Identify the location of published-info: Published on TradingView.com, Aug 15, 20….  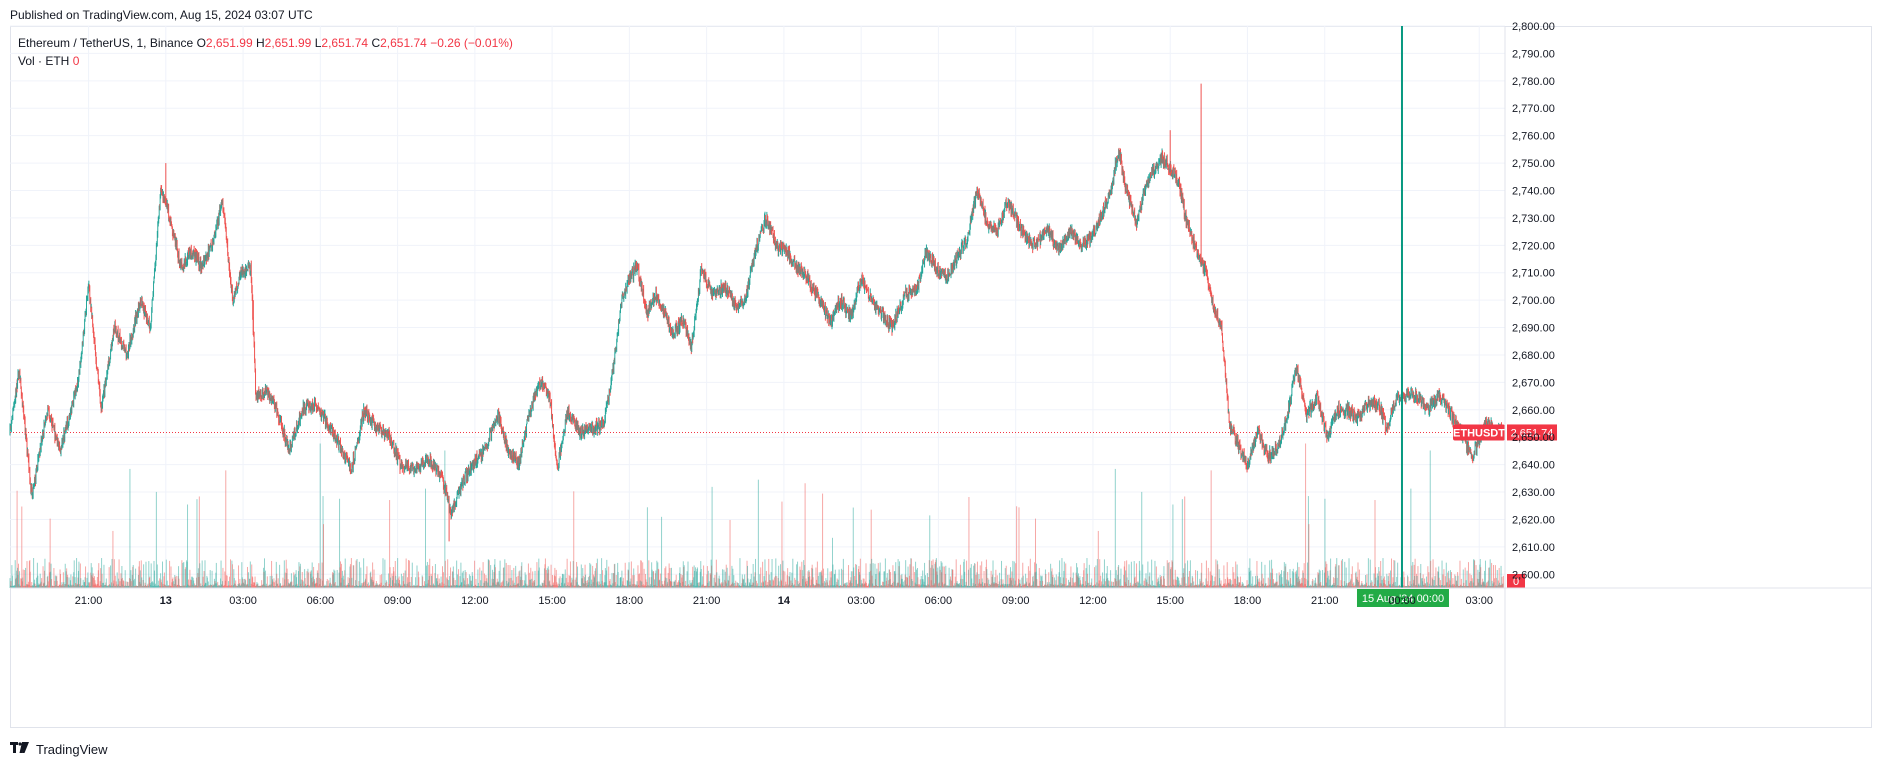
(161, 15).